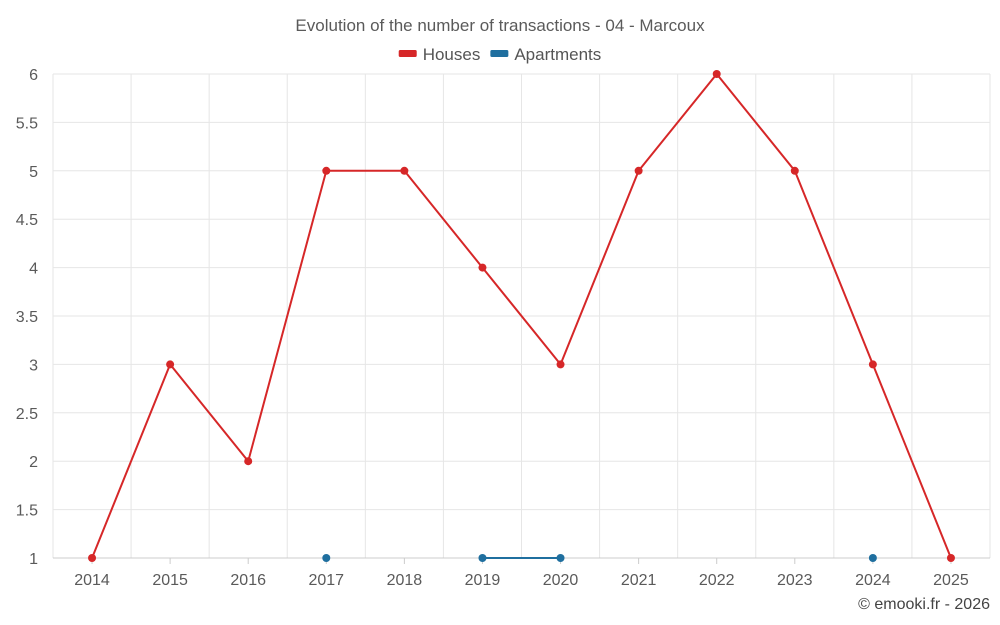 This screenshot has width=1000, height=625. I want to click on legend-label-houses: Houses, so click(452, 54).